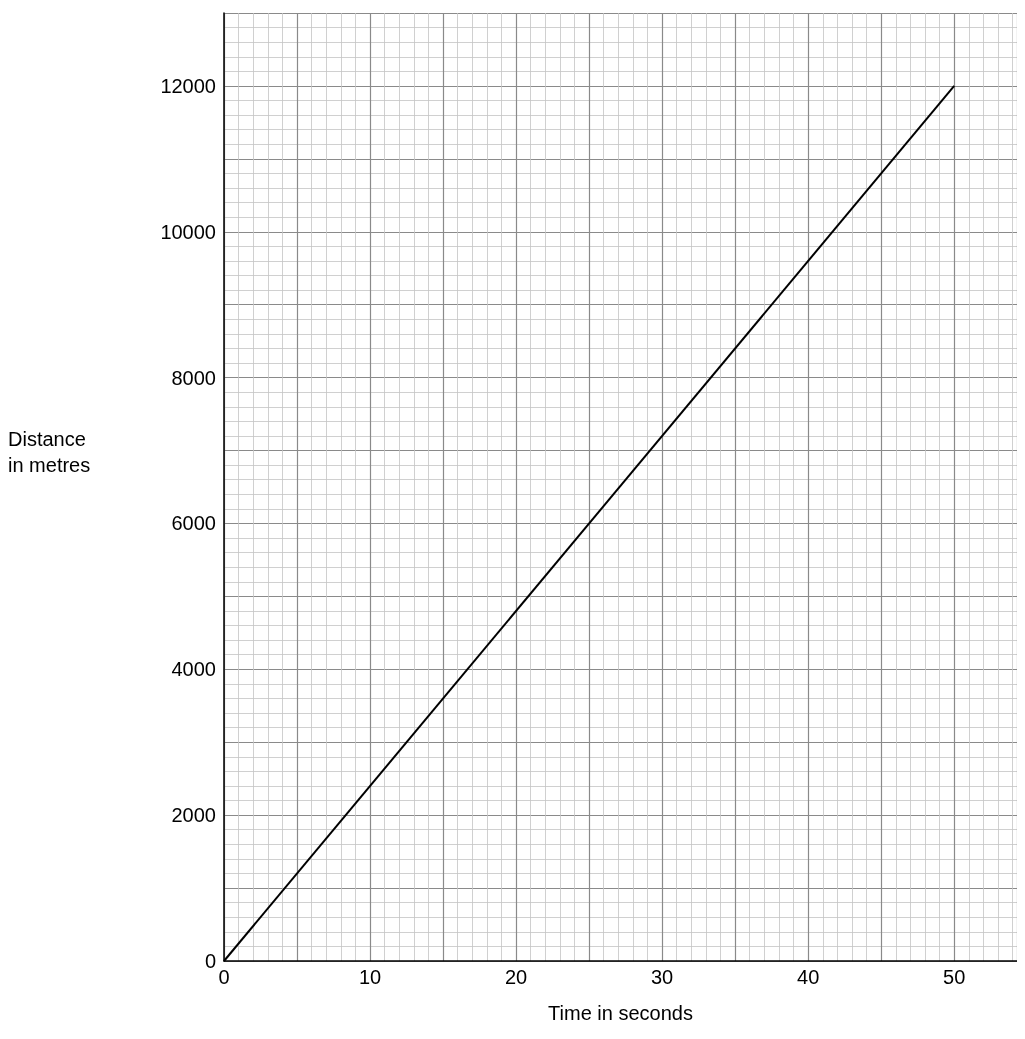  Describe the element at coordinates (516, 977) in the screenshot. I see `x-tick-label: 20` at that location.